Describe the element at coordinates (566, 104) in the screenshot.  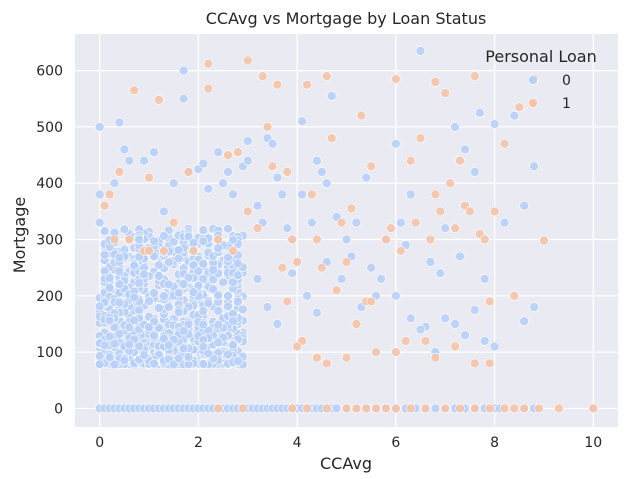
I see `legend-label-1: 1` at that location.